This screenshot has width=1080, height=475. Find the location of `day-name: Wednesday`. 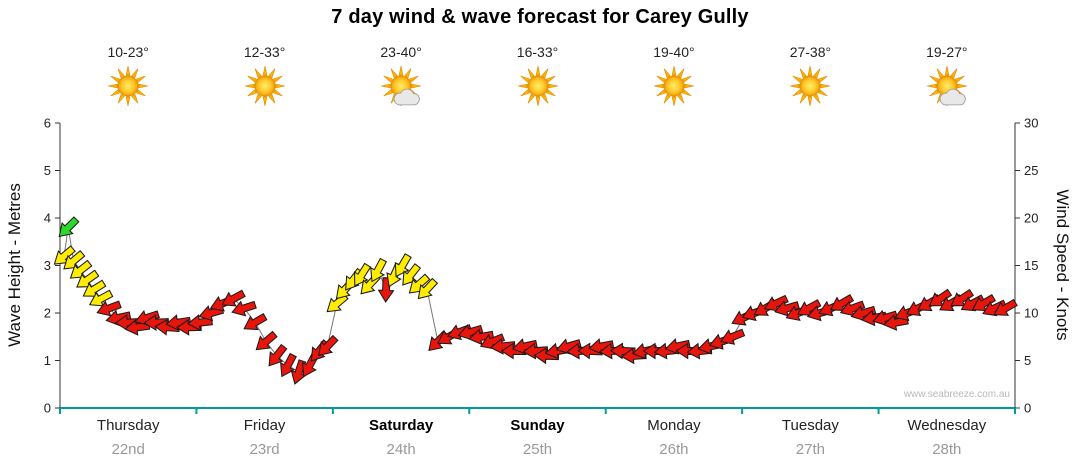

day-name: Wednesday is located at coordinates (947, 425).